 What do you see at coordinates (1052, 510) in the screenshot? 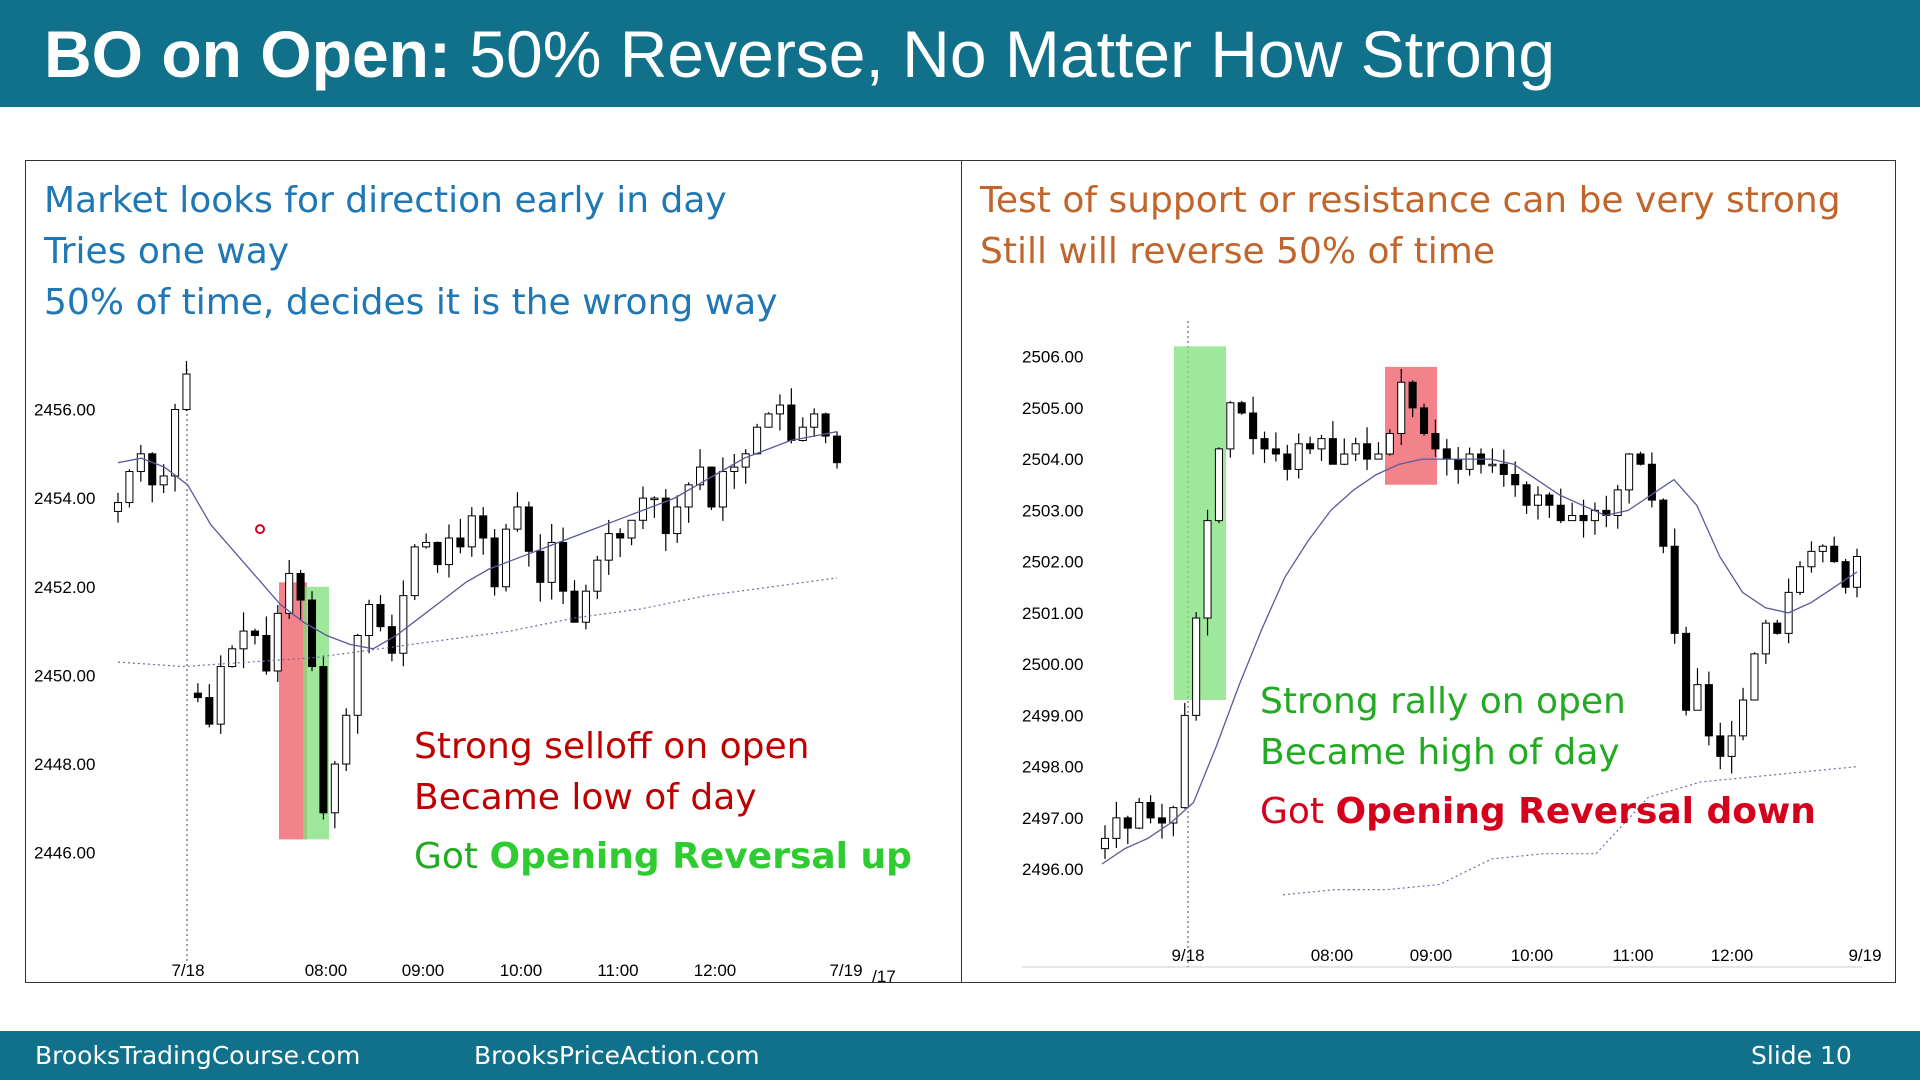
I see `y-tick-label: 2503.00` at bounding box center [1052, 510].